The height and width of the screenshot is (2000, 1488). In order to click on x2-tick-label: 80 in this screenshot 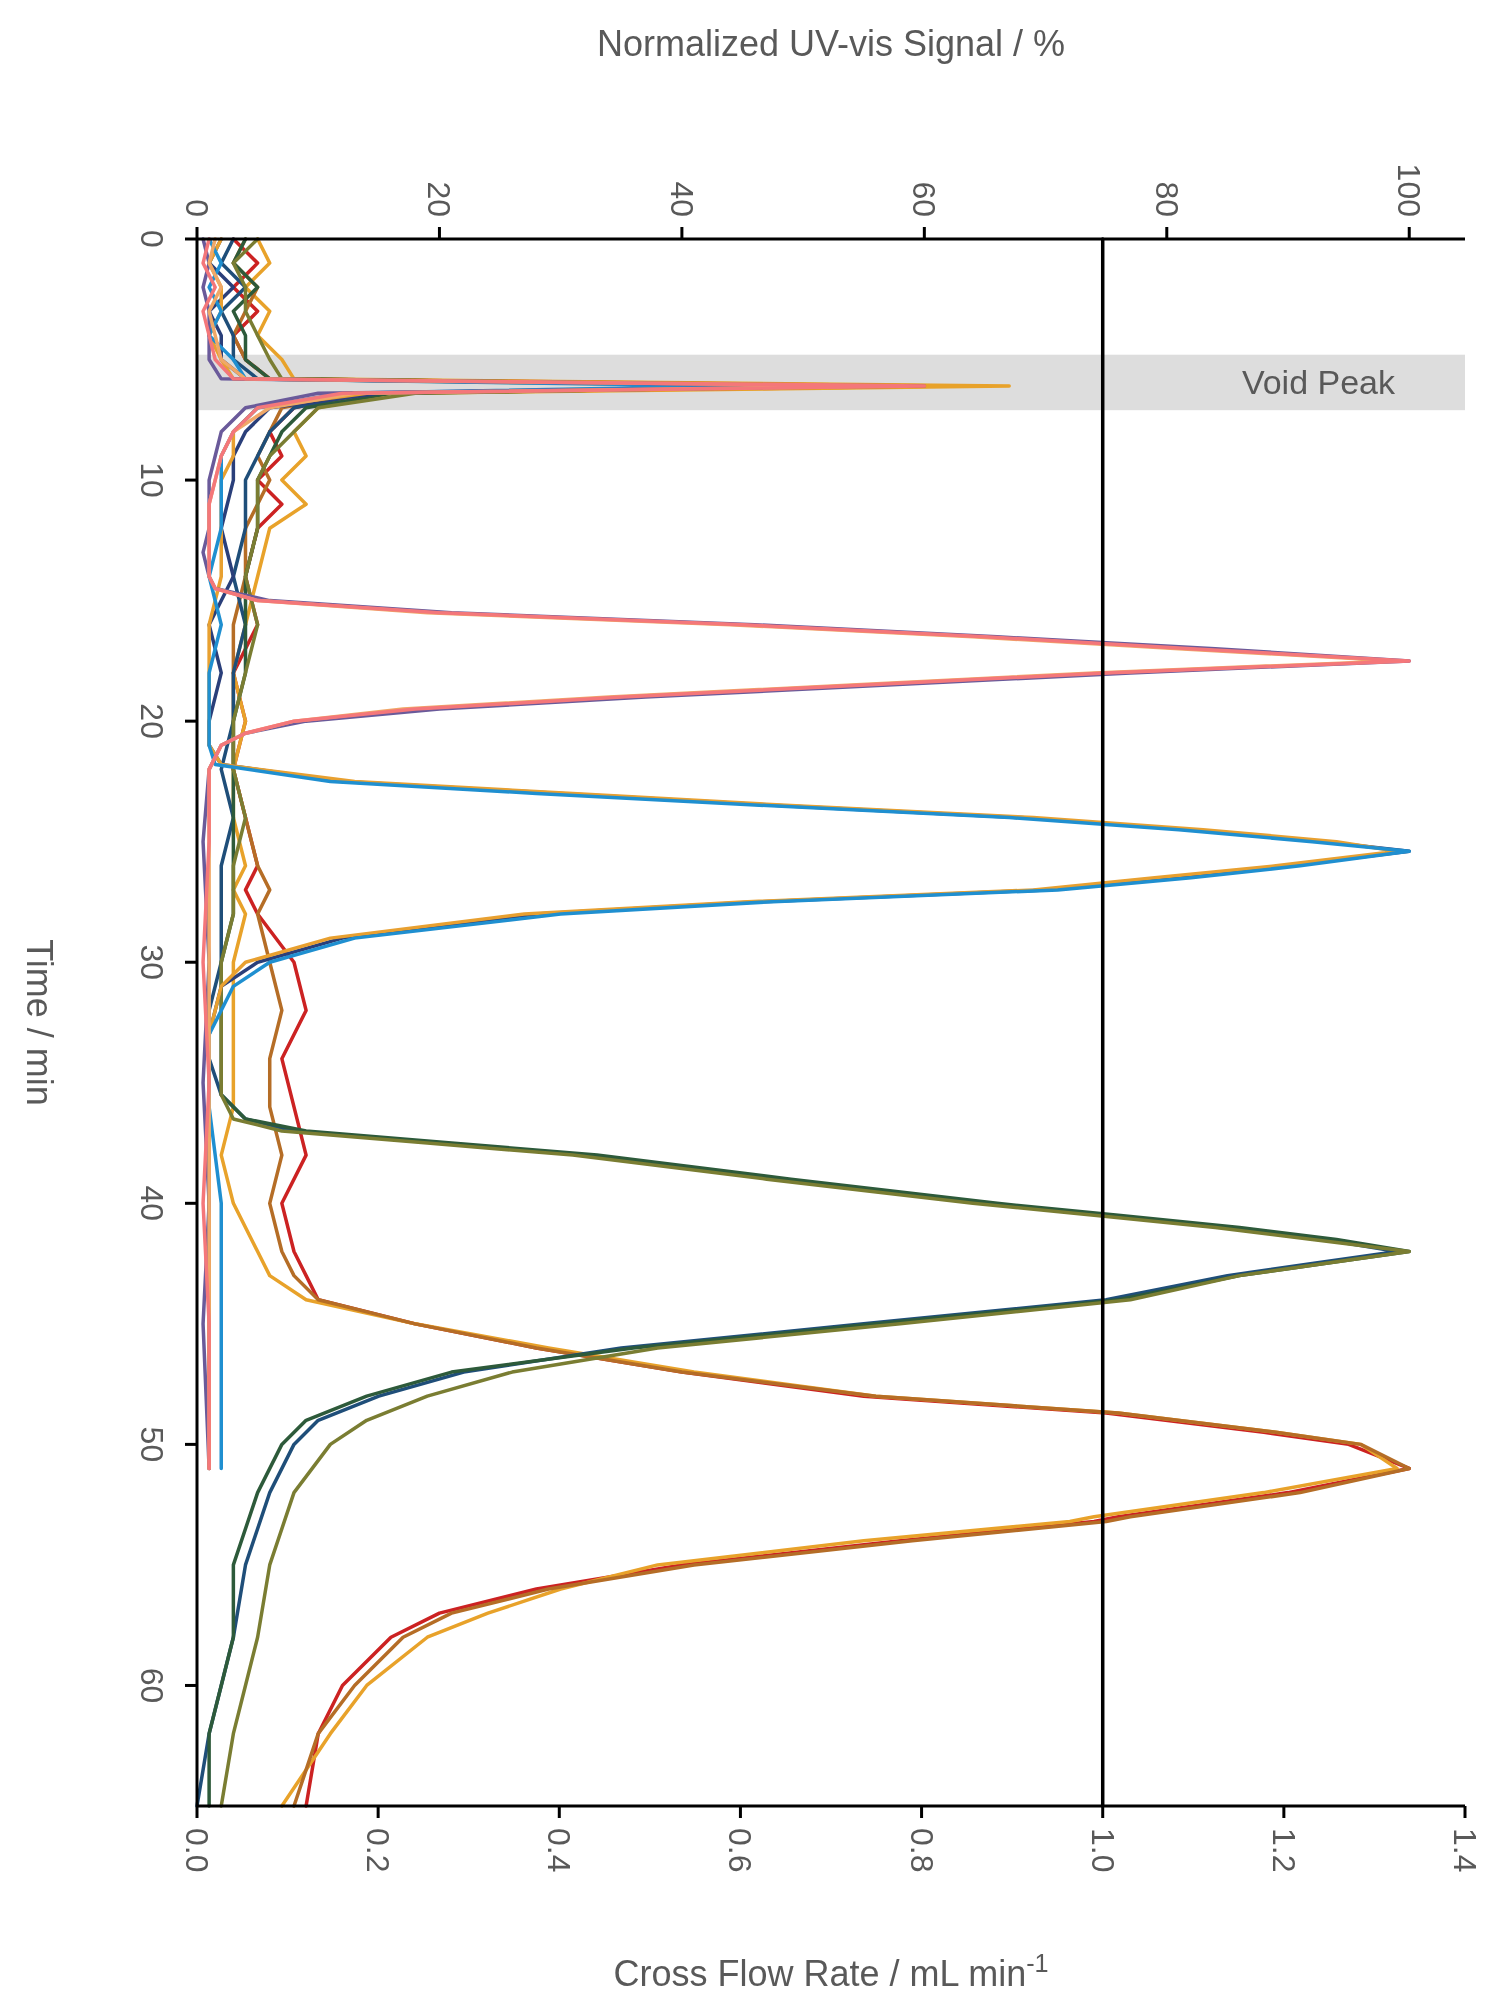, I will do `click(1166, 199)`.